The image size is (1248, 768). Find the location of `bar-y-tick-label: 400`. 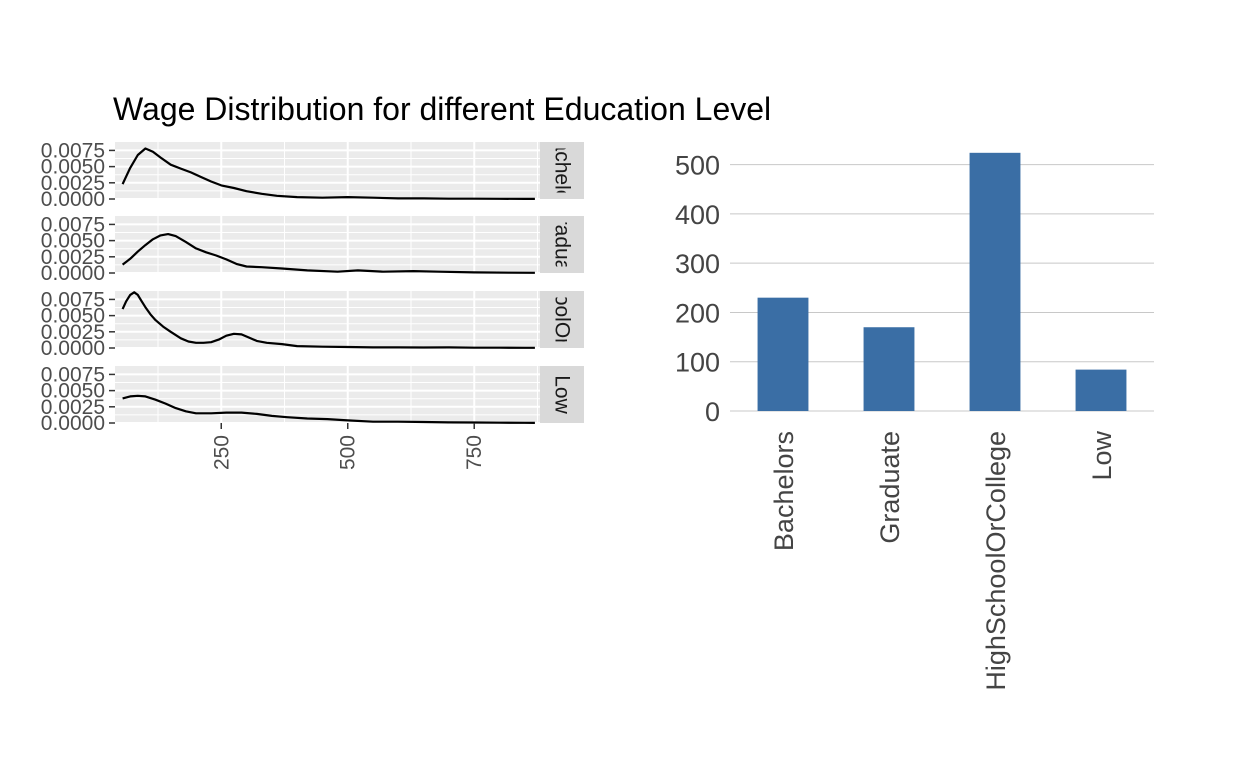

bar-y-tick-label: 400 is located at coordinates (697, 215).